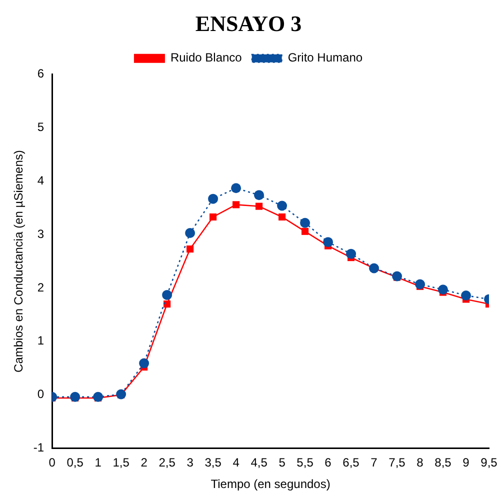  I want to click on y-tick-label: 2, so click(40, 287).